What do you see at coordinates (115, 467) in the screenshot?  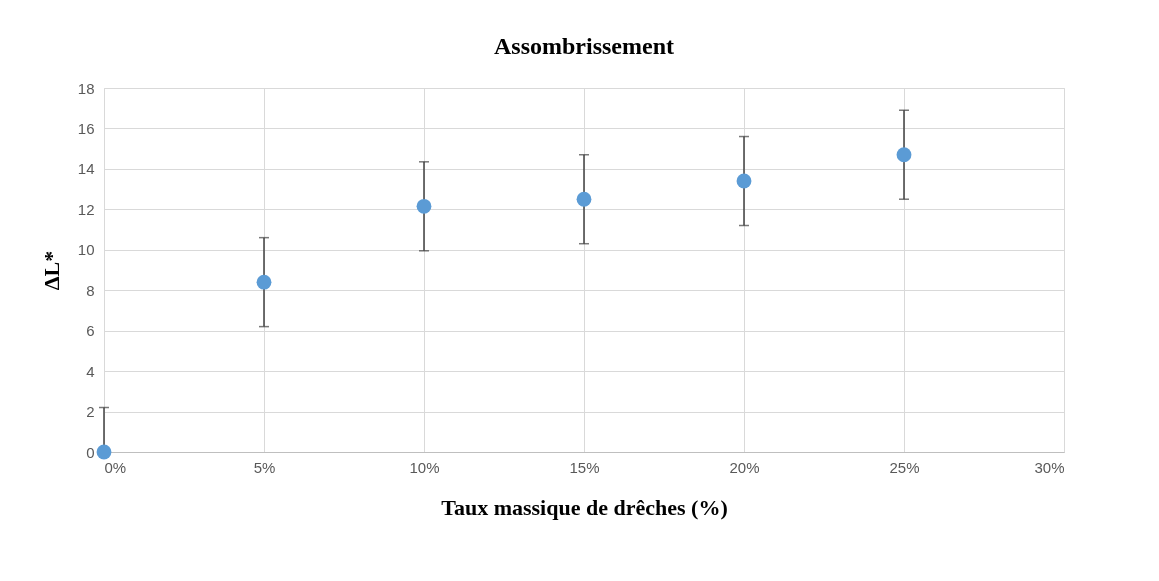 I see `x-tick-label: 0%` at bounding box center [115, 467].